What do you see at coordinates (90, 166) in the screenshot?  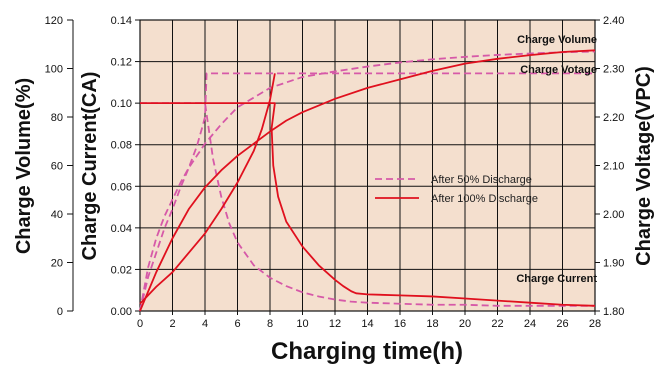 I see `current-axis-title: Charge Current(CA)` at bounding box center [90, 166].